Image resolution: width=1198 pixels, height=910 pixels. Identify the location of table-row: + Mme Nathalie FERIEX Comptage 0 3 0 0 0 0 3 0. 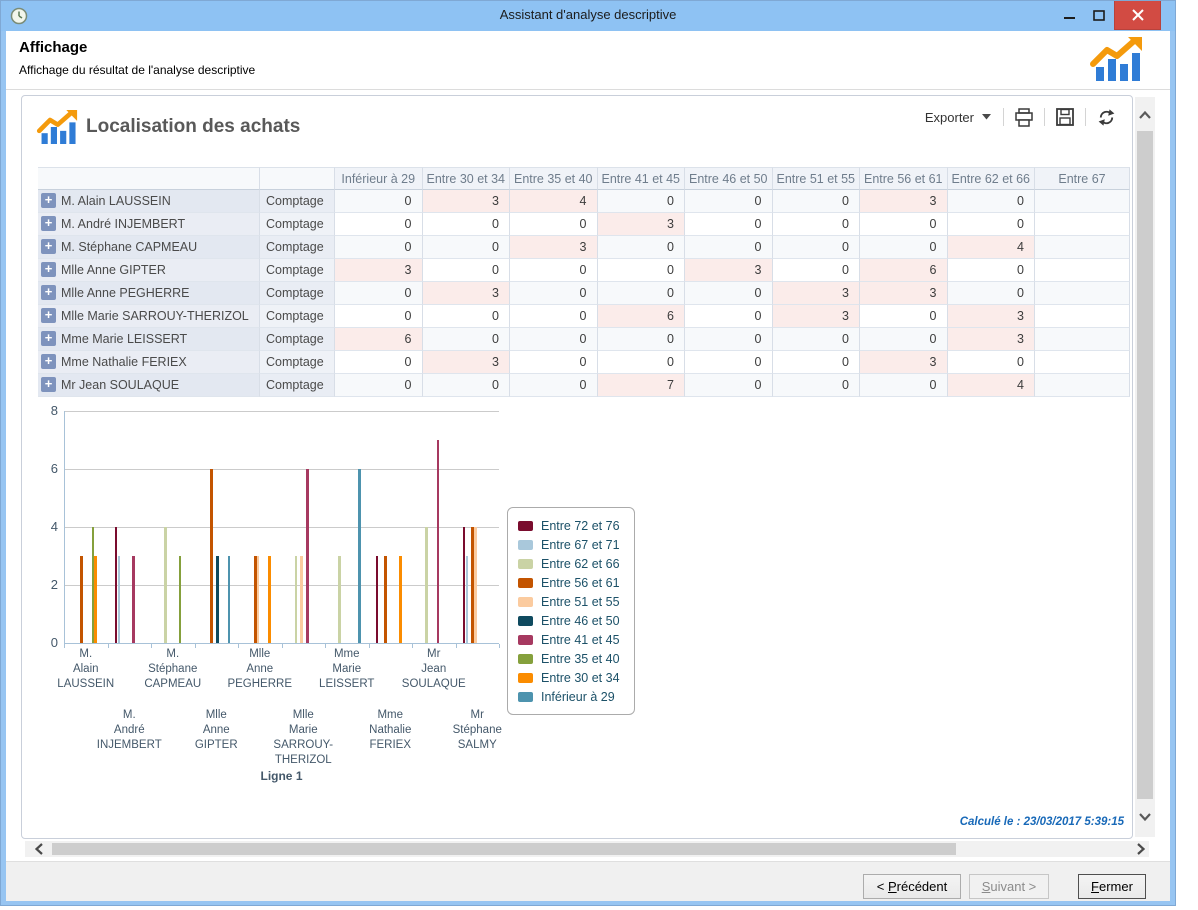
(584, 362).